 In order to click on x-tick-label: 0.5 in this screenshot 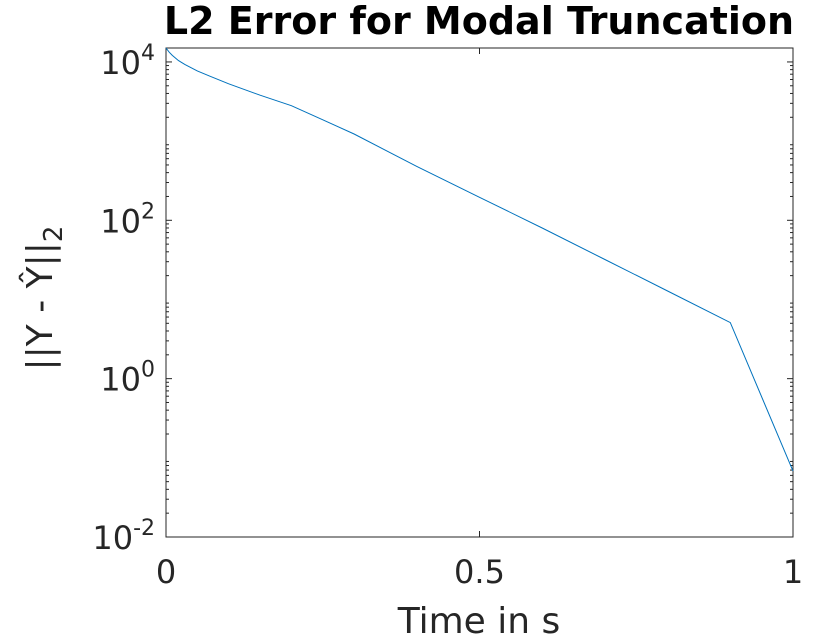, I will do `click(479, 572)`.